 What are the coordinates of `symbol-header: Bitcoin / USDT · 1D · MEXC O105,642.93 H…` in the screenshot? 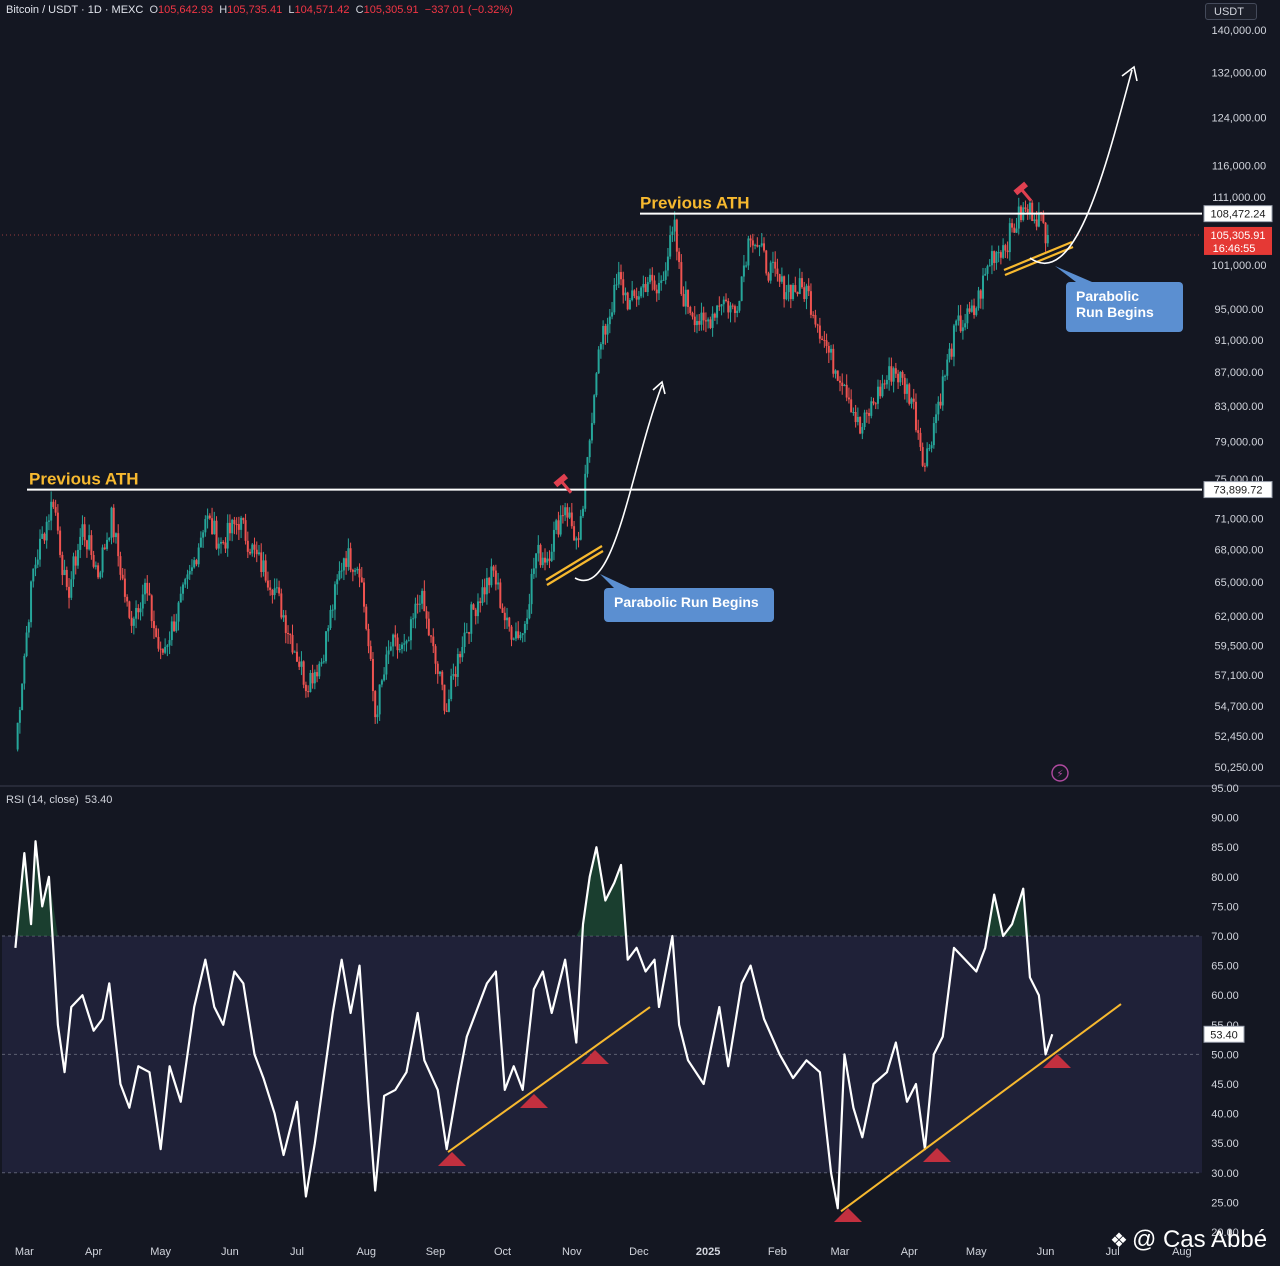 It's located at (259, 10).